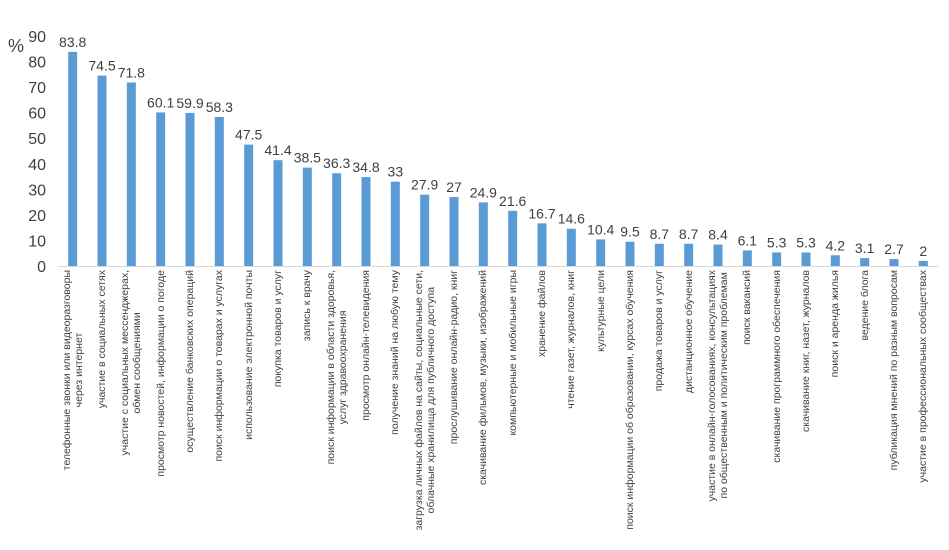  I want to click on x-tick-label: участие в социальных сетях, so click(102, 339).